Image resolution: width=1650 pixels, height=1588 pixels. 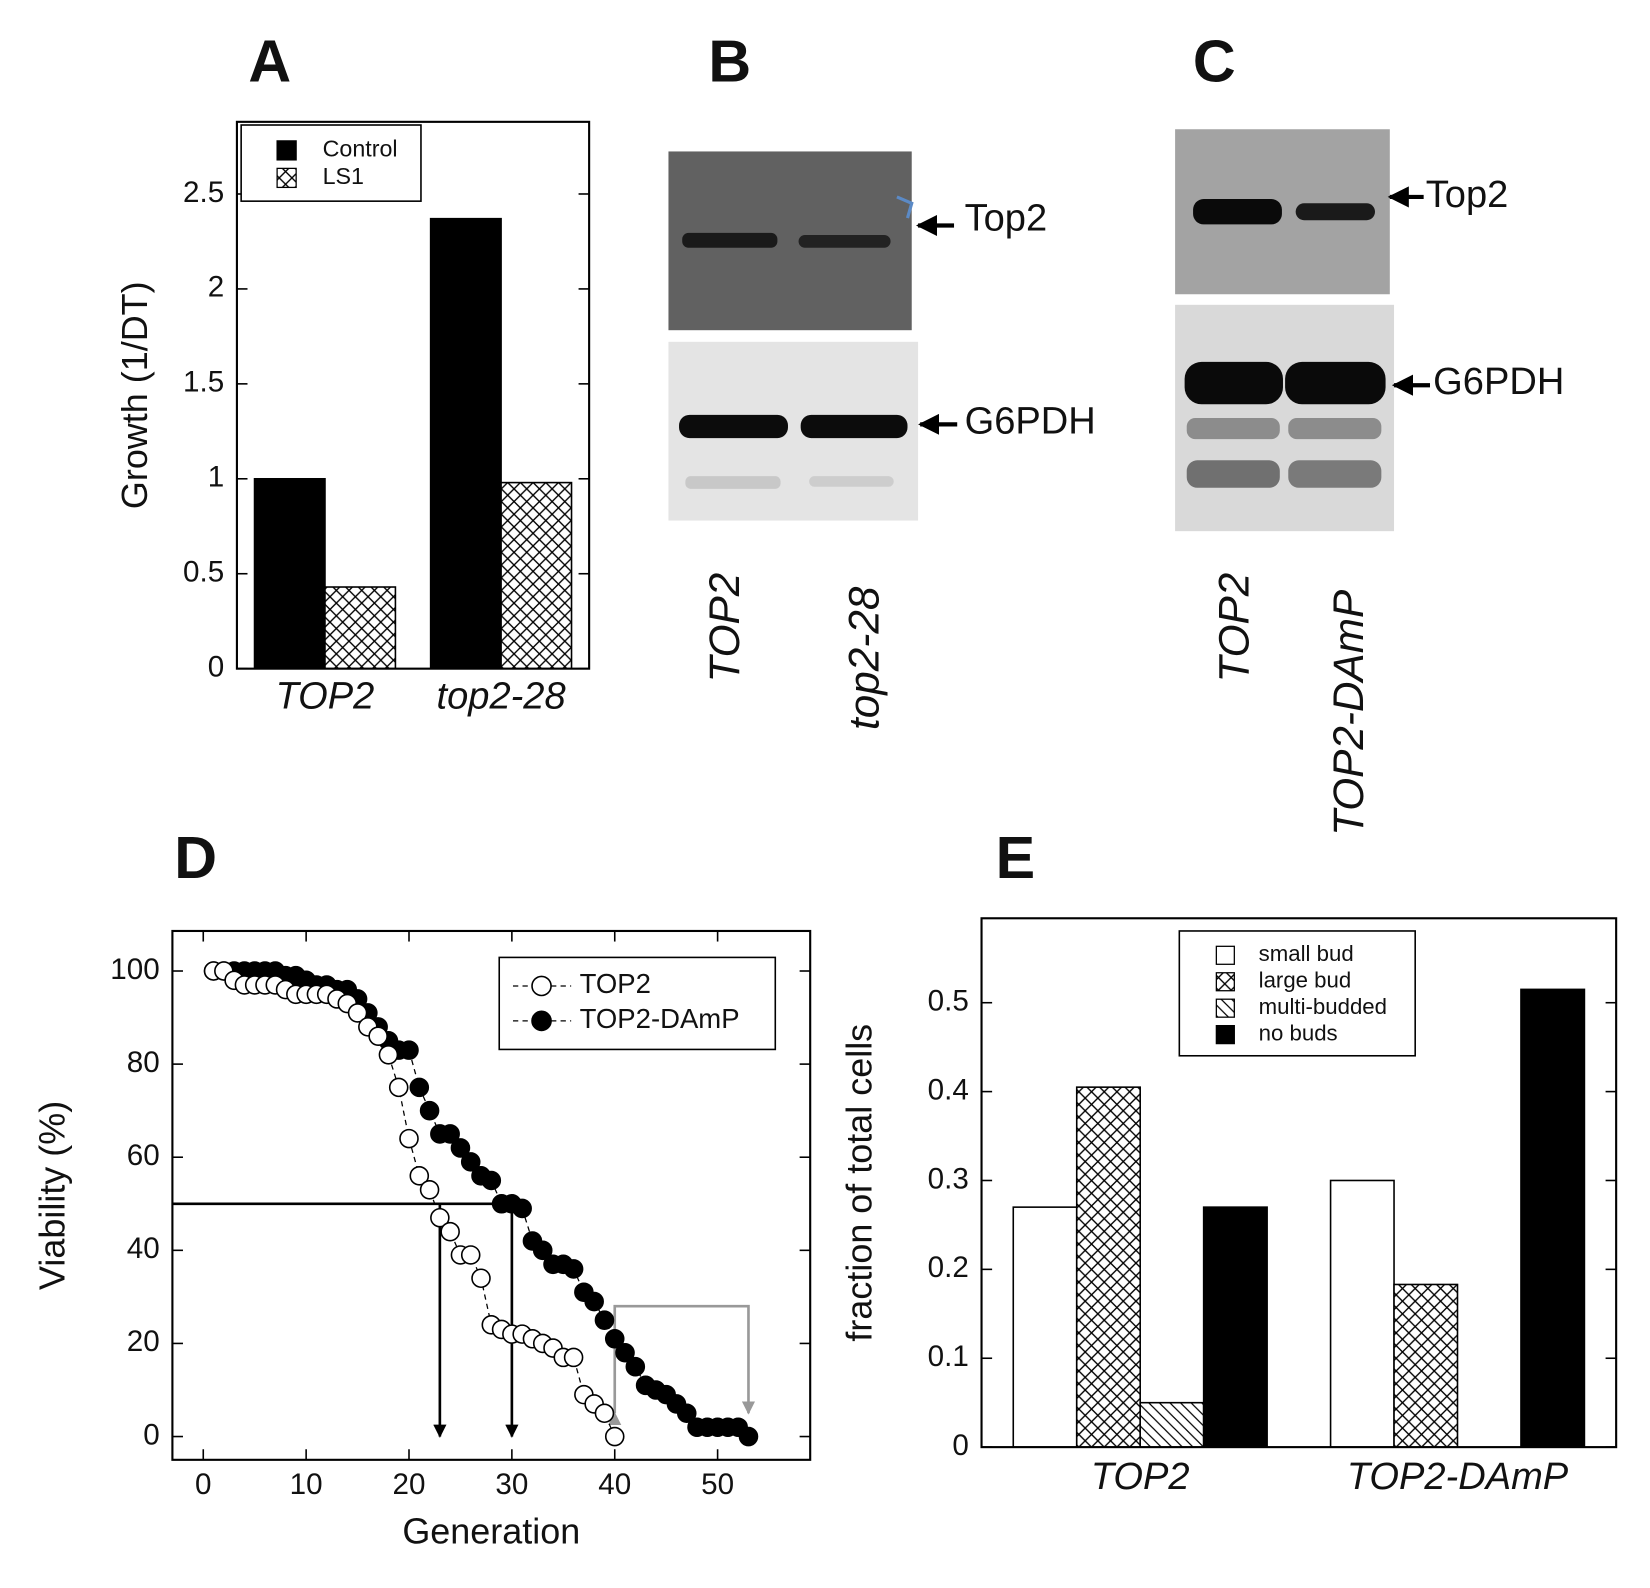 What do you see at coordinates (948, 1356) in the screenshot?
I see `y-tick-label: 0.1` at bounding box center [948, 1356].